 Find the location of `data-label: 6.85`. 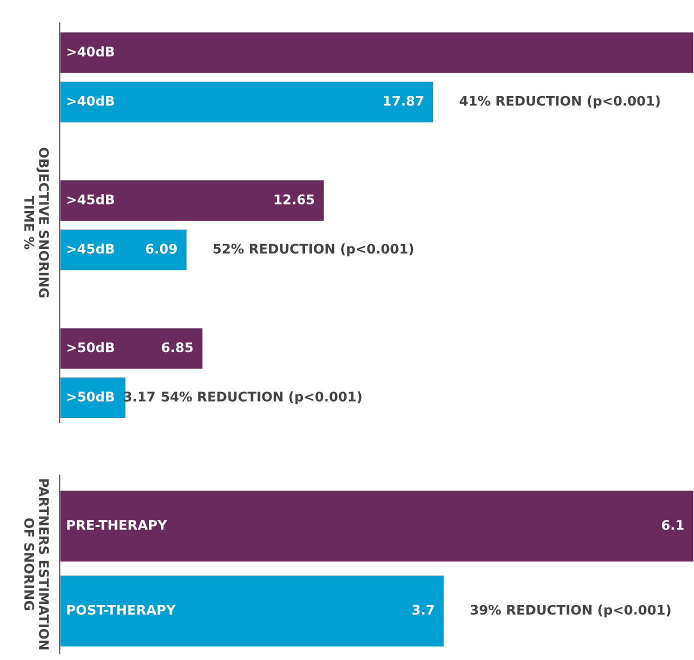

data-label: 6.85 is located at coordinates (177, 347).